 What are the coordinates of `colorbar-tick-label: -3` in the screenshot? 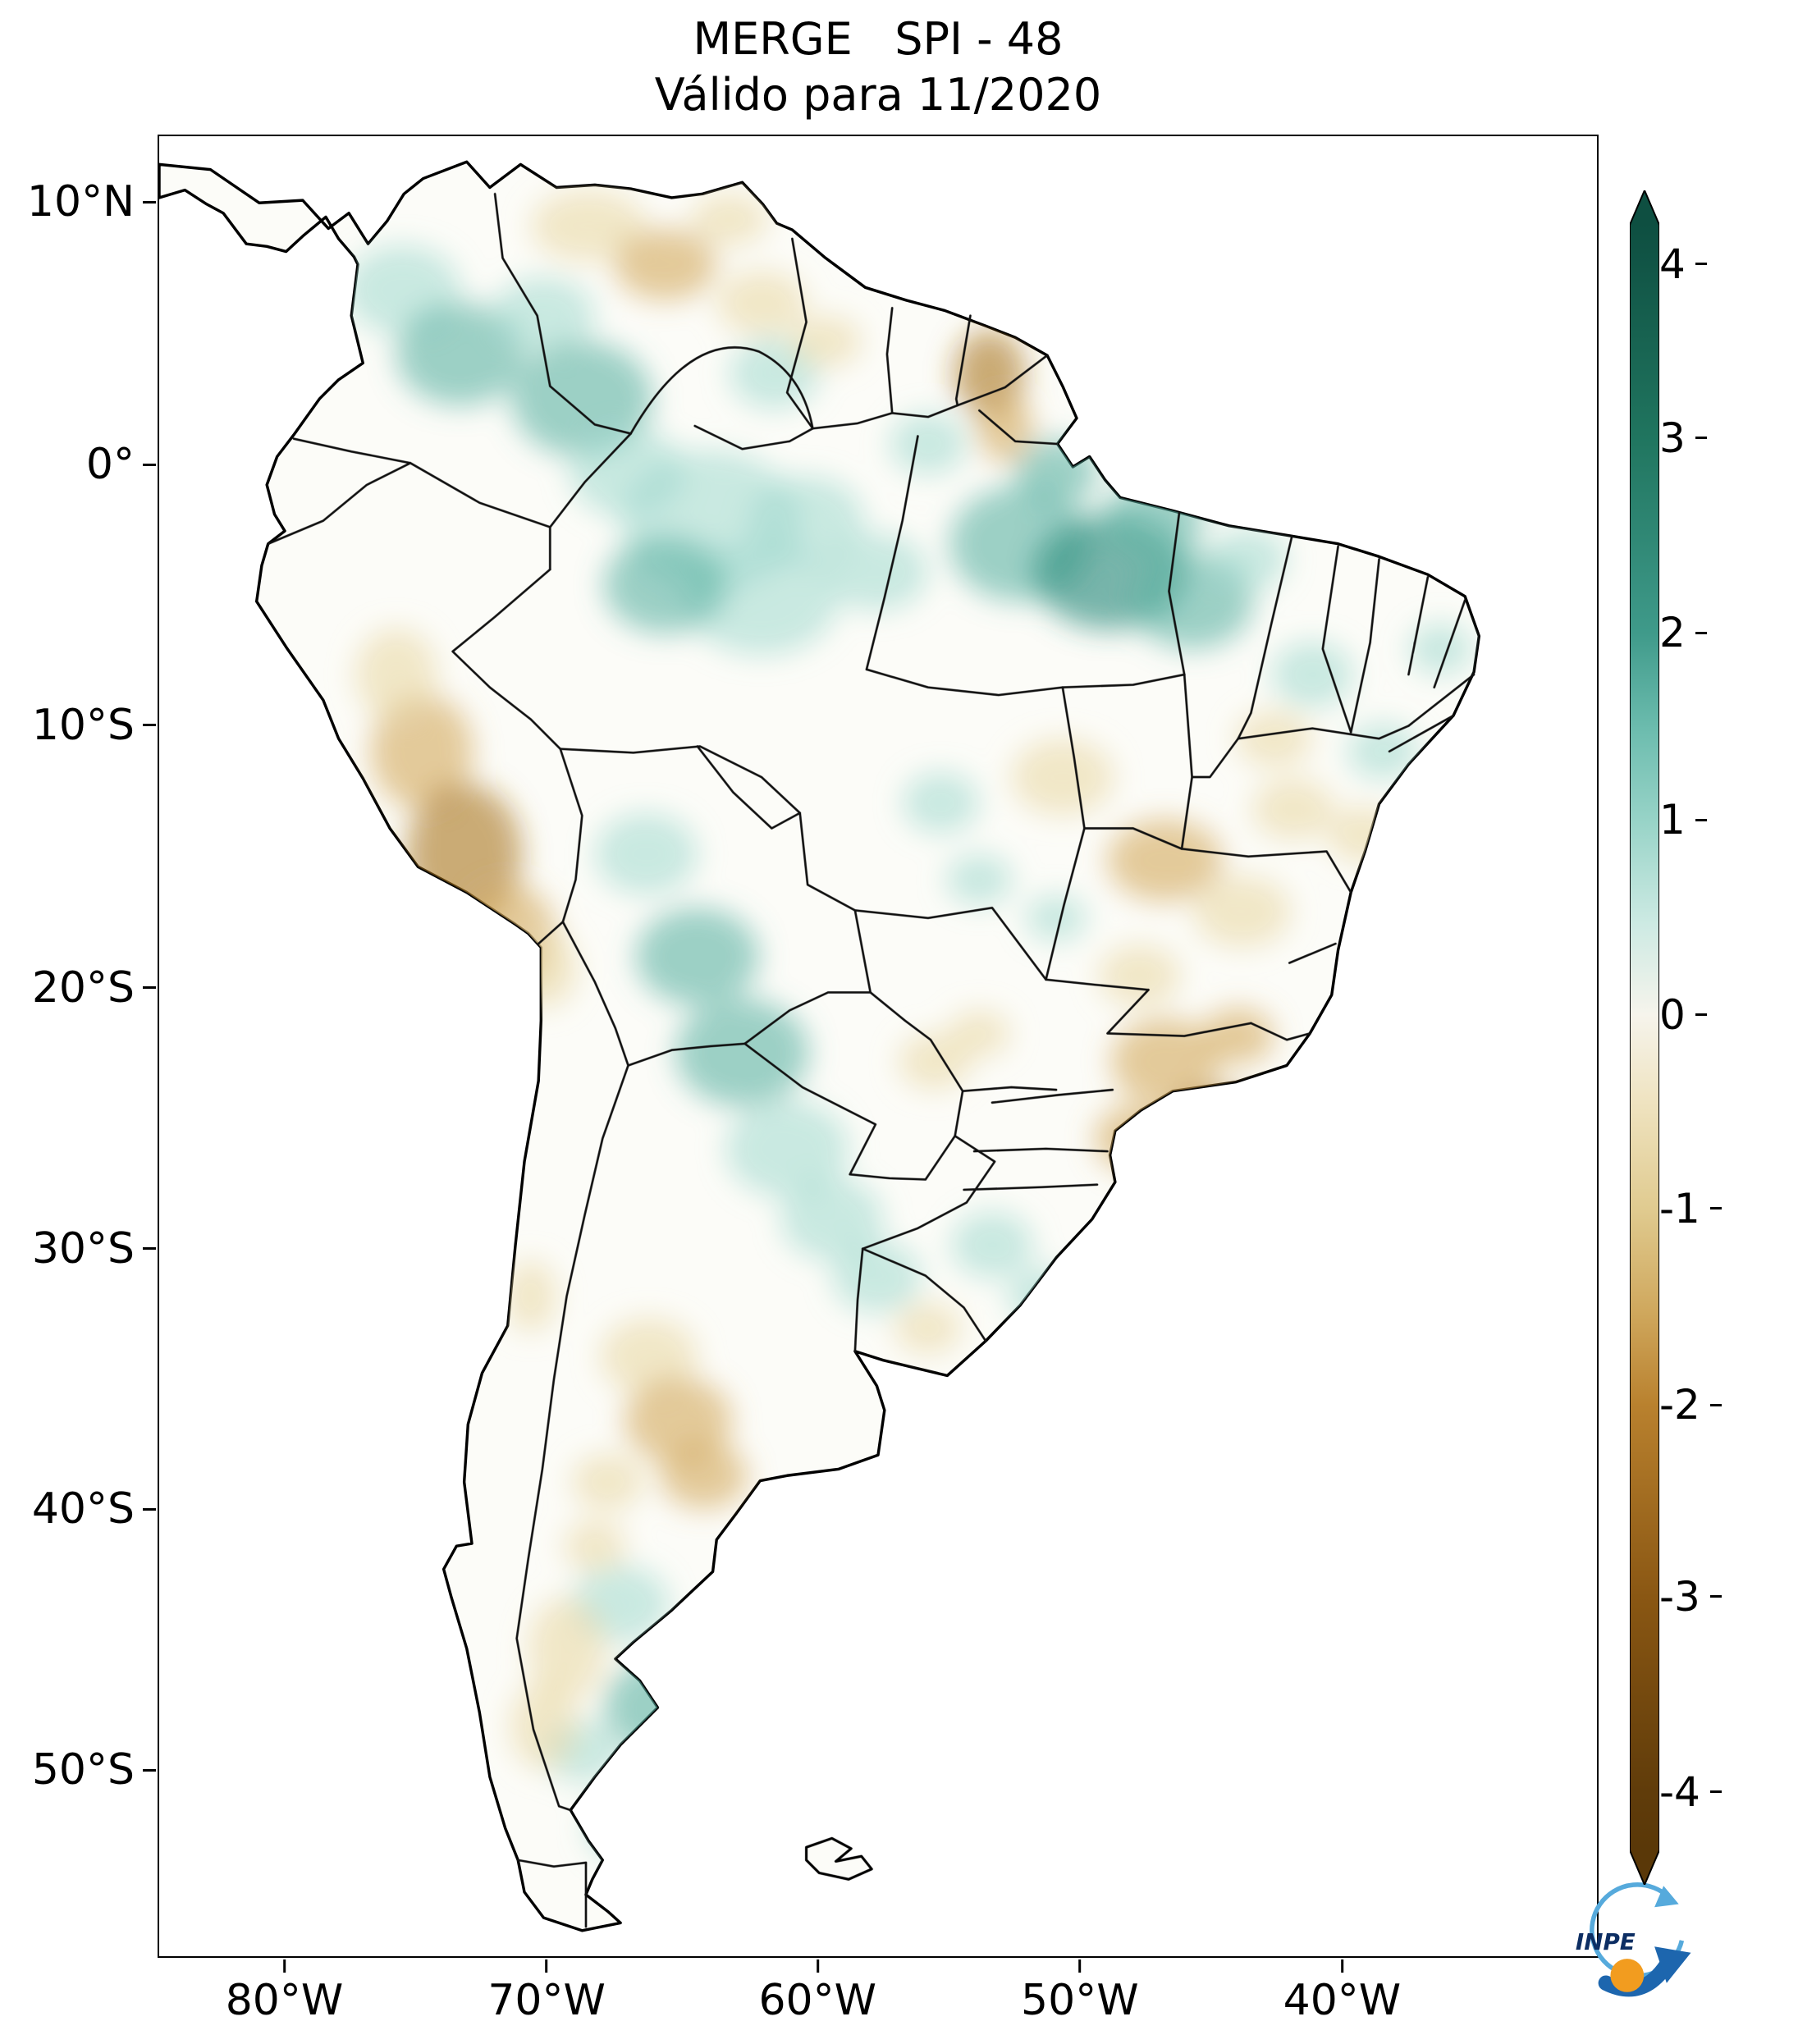 It's located at (1679, 1596).